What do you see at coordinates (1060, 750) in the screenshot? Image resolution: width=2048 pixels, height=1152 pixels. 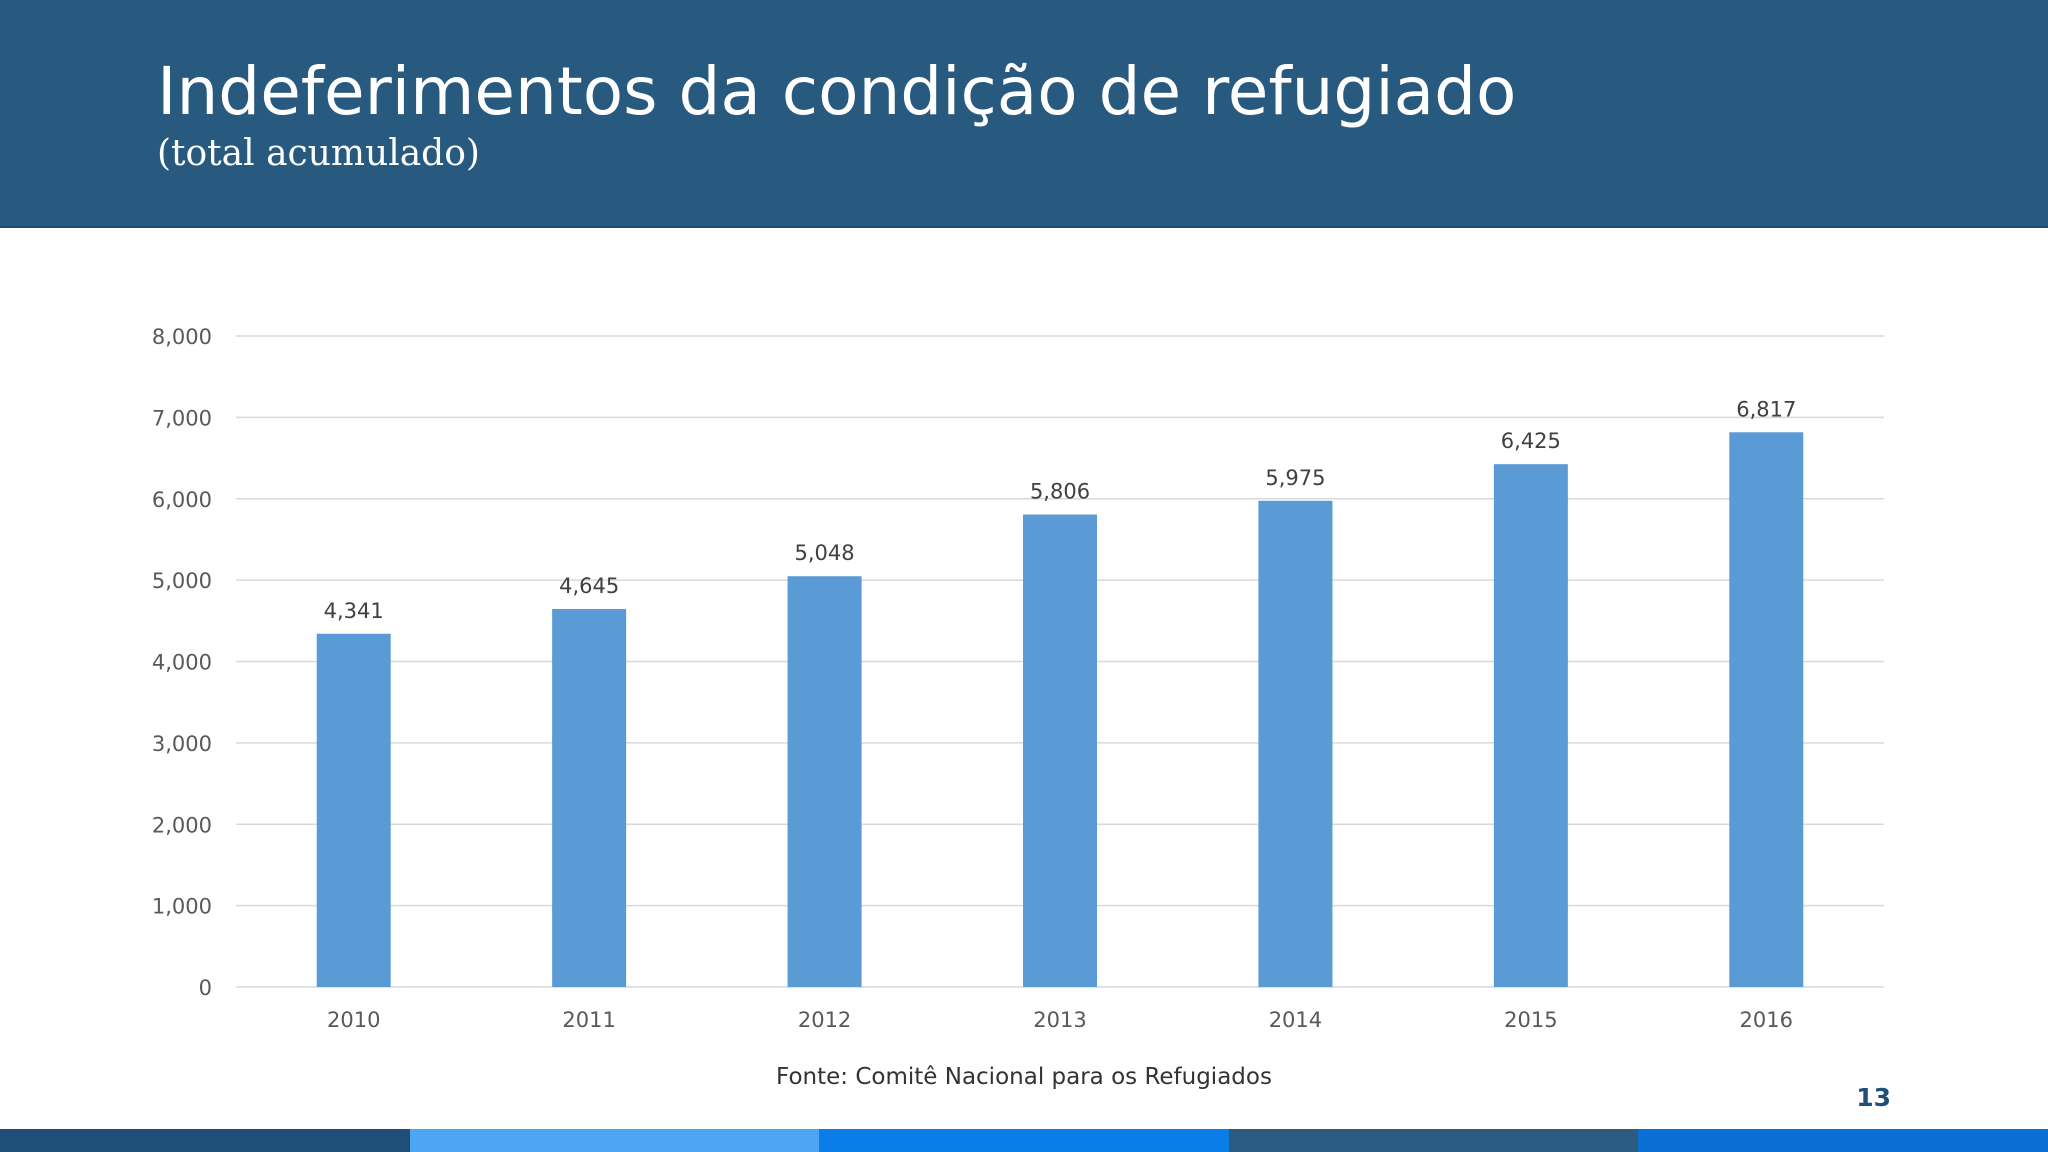 I see `bar-2013` at bounding box center [1060, 750].